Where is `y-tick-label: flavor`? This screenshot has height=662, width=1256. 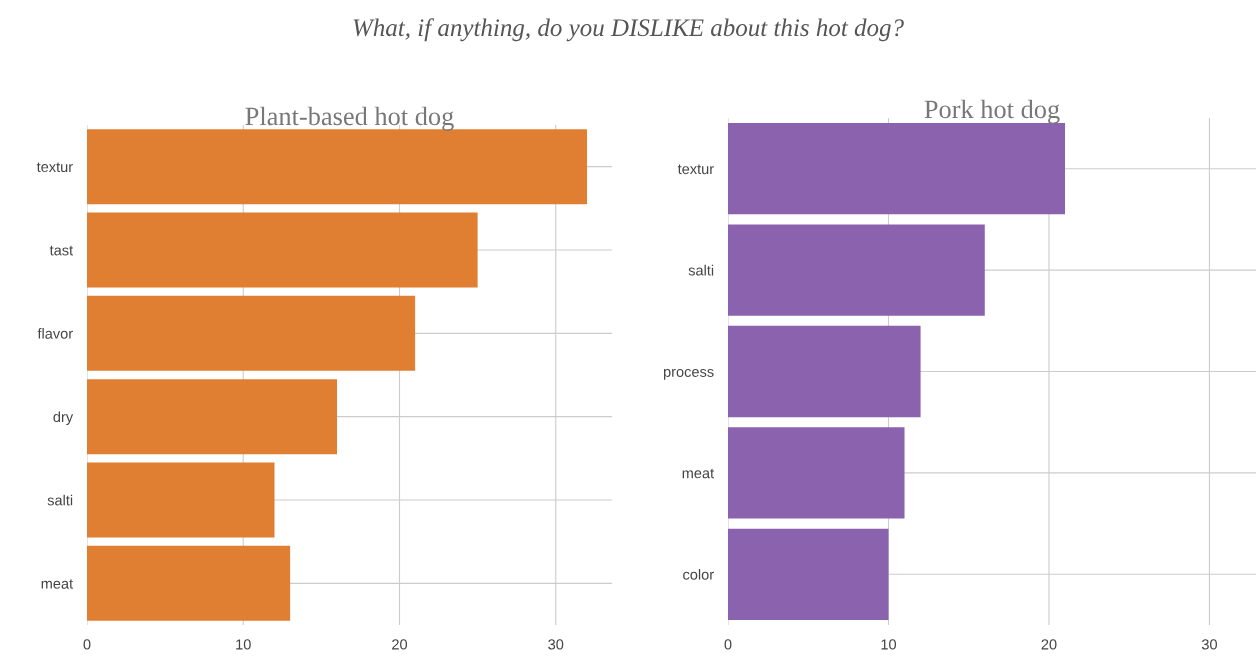
y-tick-label: flavor is located at coordinates (55, 333).